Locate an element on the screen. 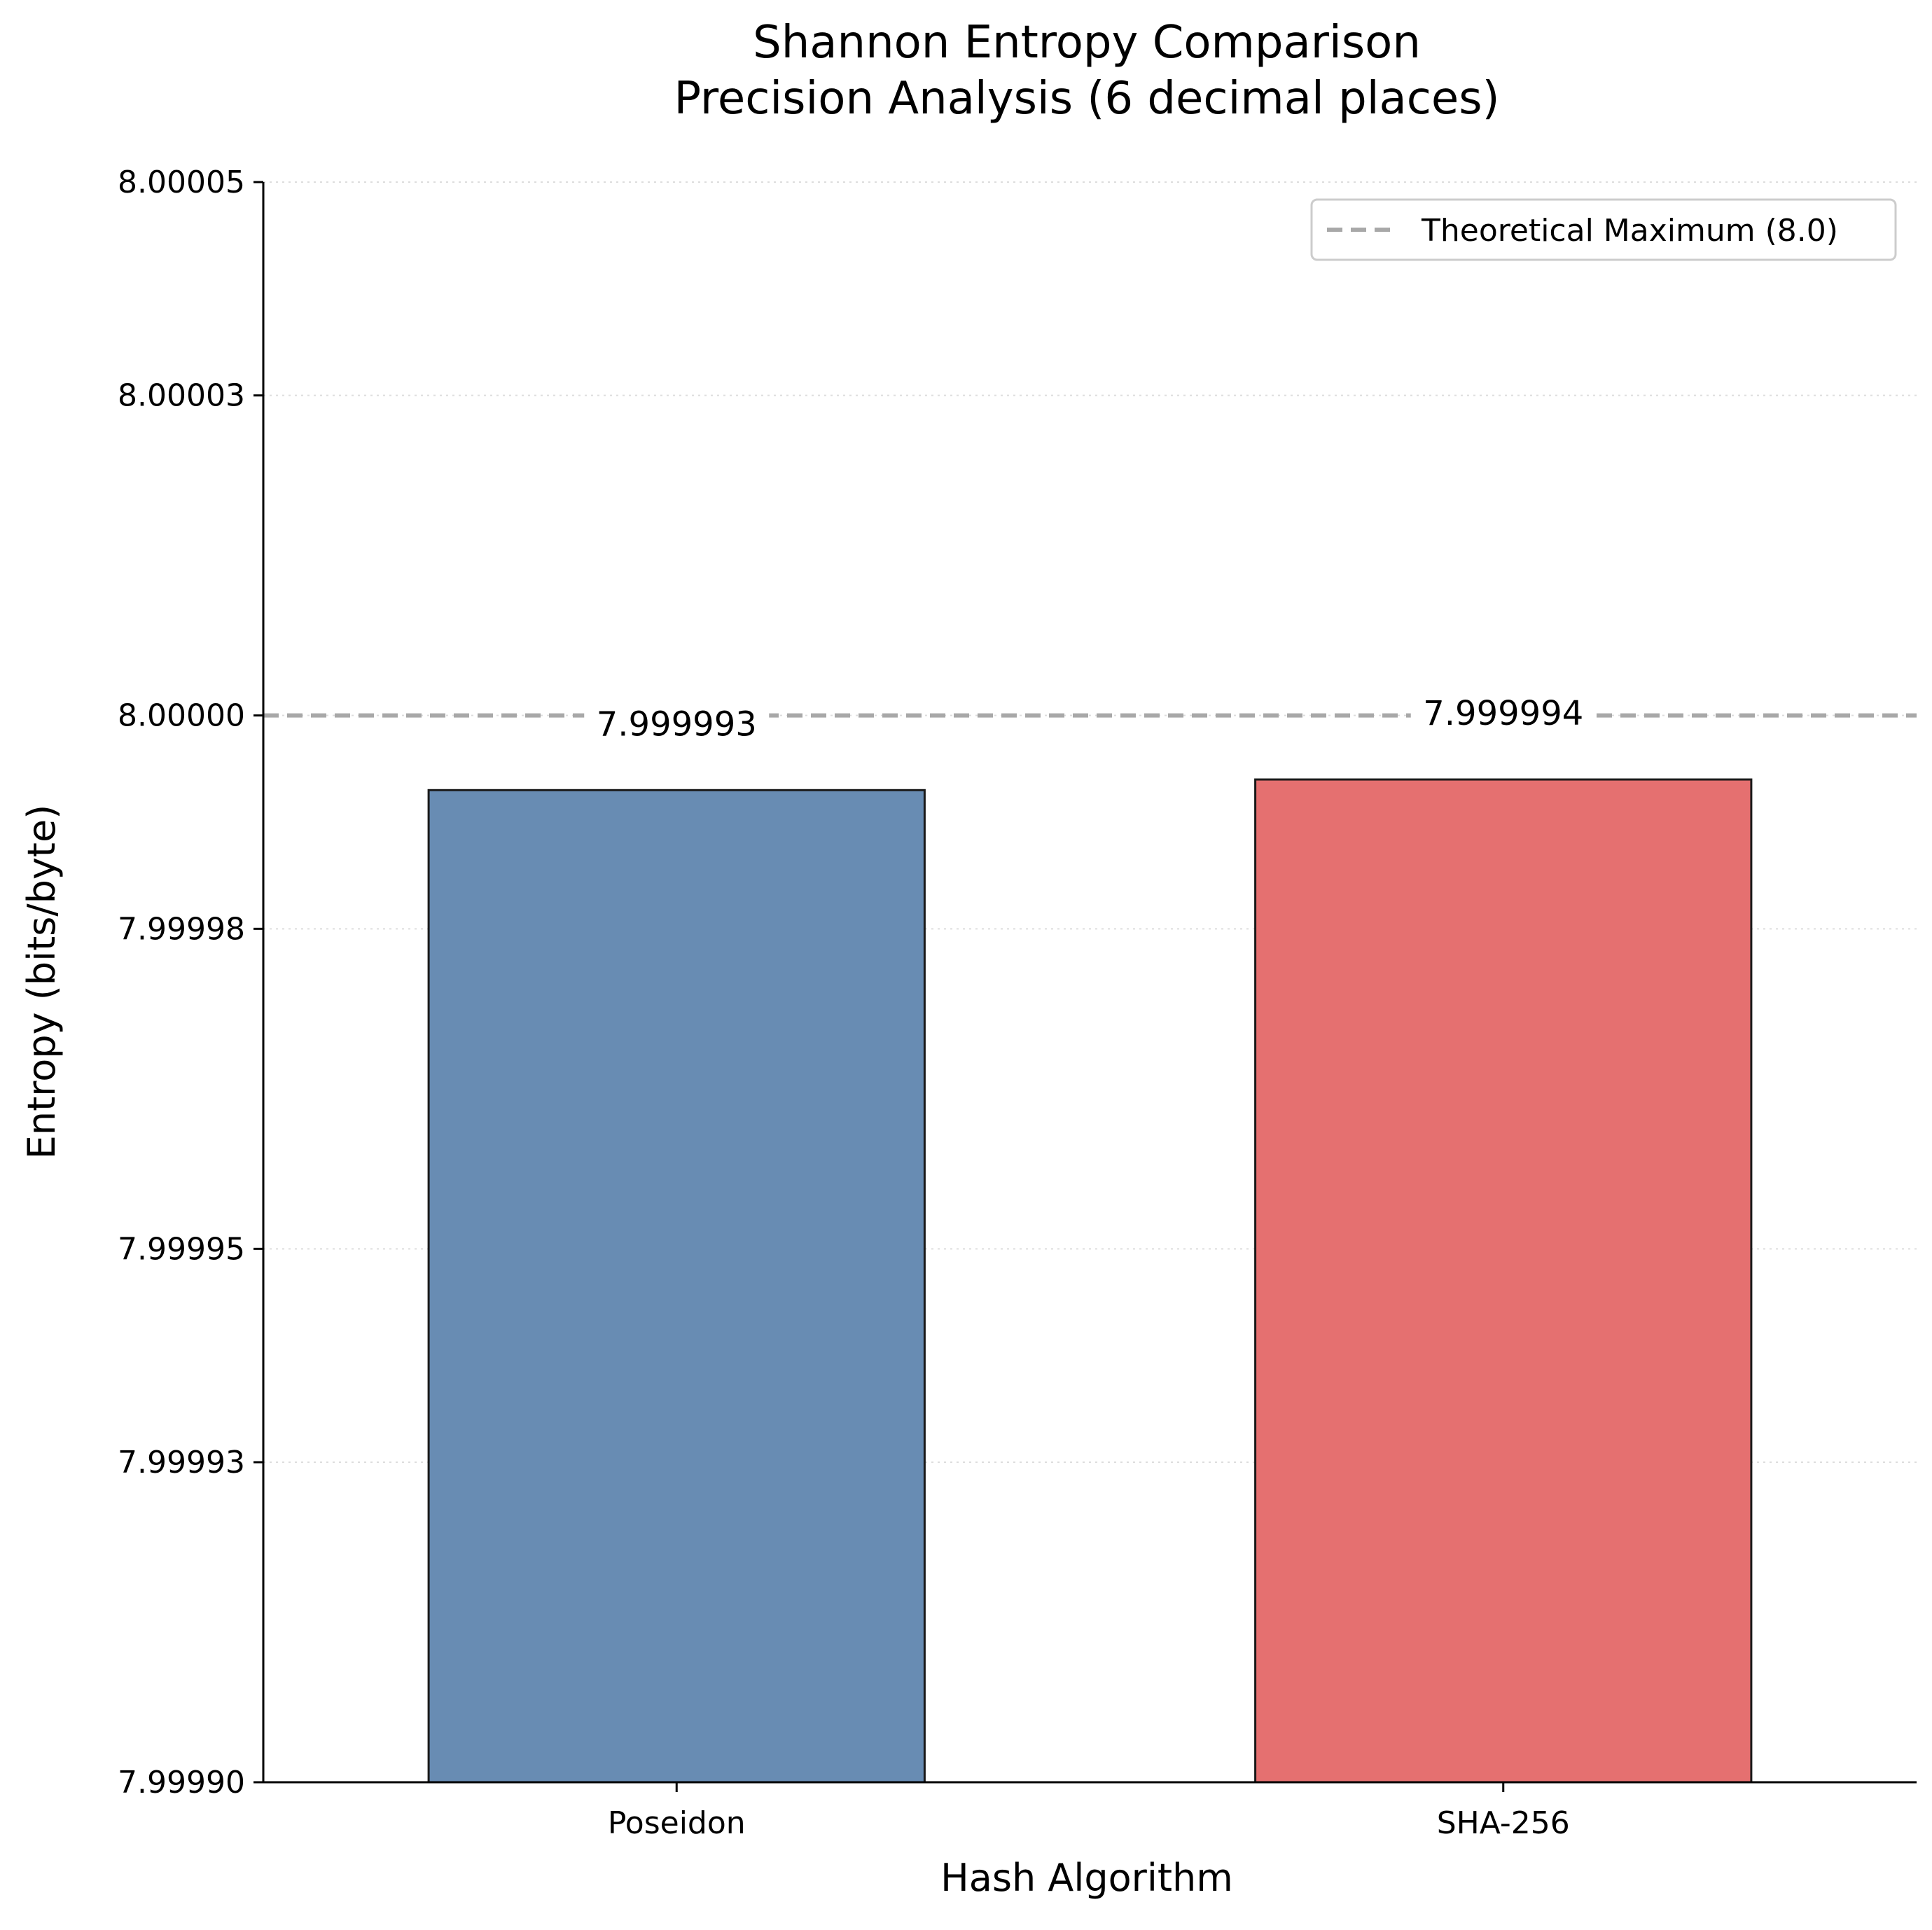 Image resolution: width=1932 pixels, height=1930 pixels. y-tick-label: 7.99995 is located at coordinates (181, 1249).